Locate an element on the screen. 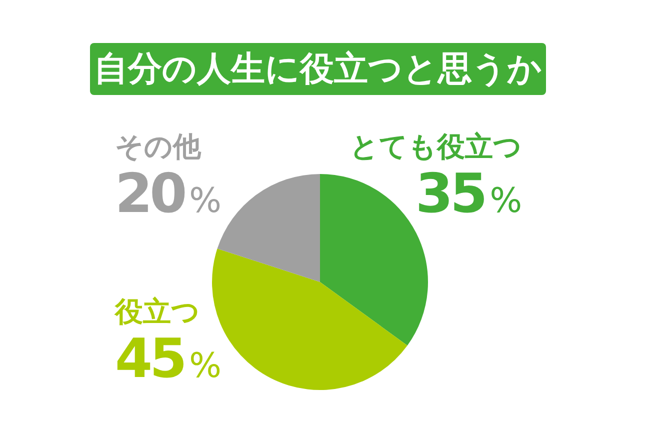 Image resolution: width=650 pixels, height=434 pixels. title: 自分の人生に役立つと思うか is located at coordinates (318, 69).